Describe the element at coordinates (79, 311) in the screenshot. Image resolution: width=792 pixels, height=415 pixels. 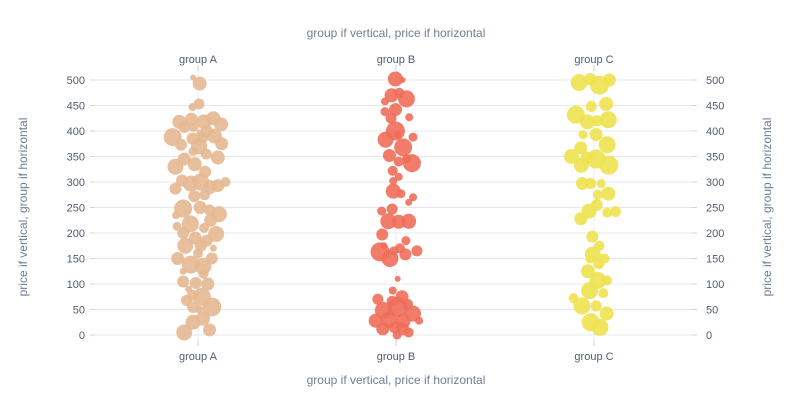
I see `y-tick-label-left: 50` at that location.